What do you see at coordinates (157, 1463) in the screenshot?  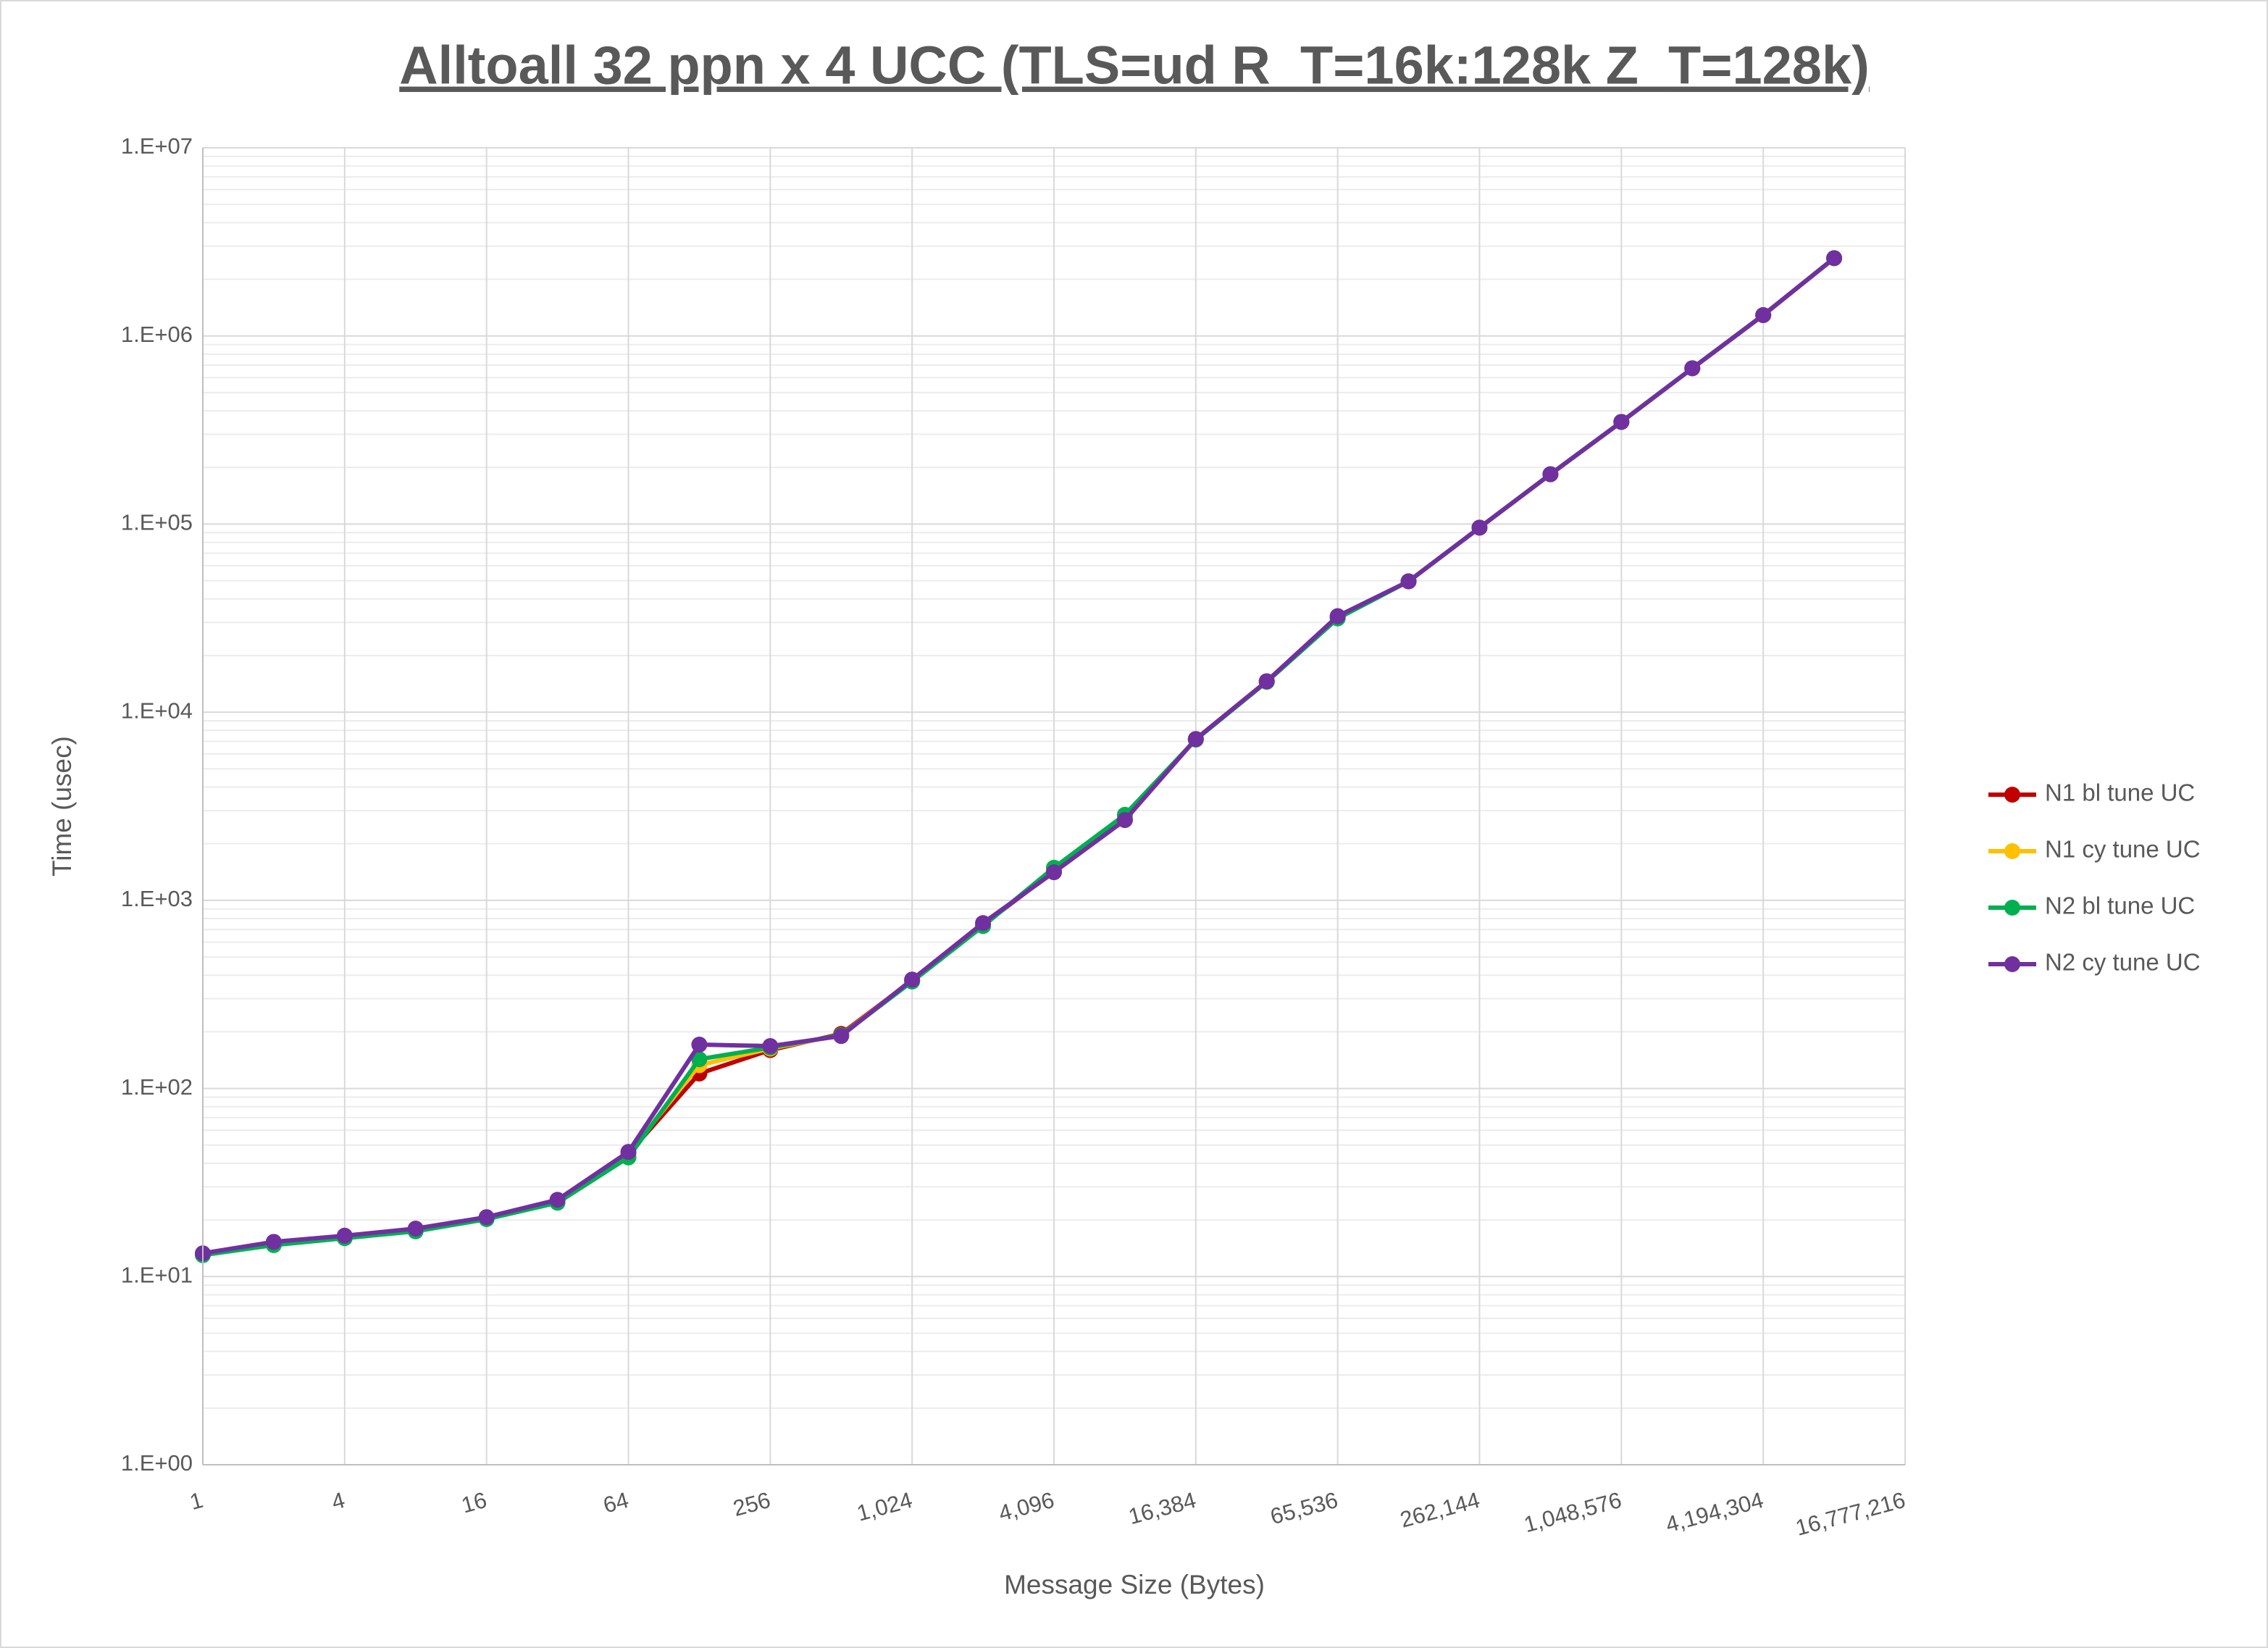 I see `y-tick-label: 1.E+00` at bounding box center [157, 1463].